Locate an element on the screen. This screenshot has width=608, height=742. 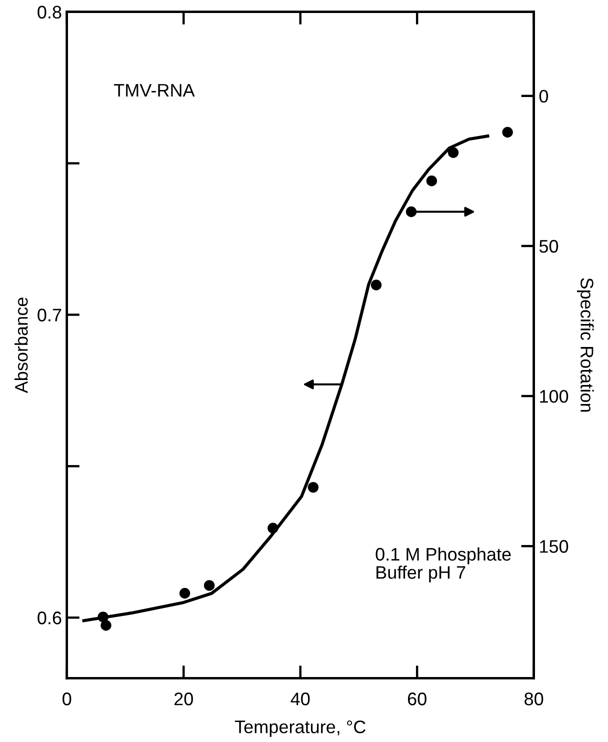
y2-tick-label: 150 is located at coordinates (554, 546).